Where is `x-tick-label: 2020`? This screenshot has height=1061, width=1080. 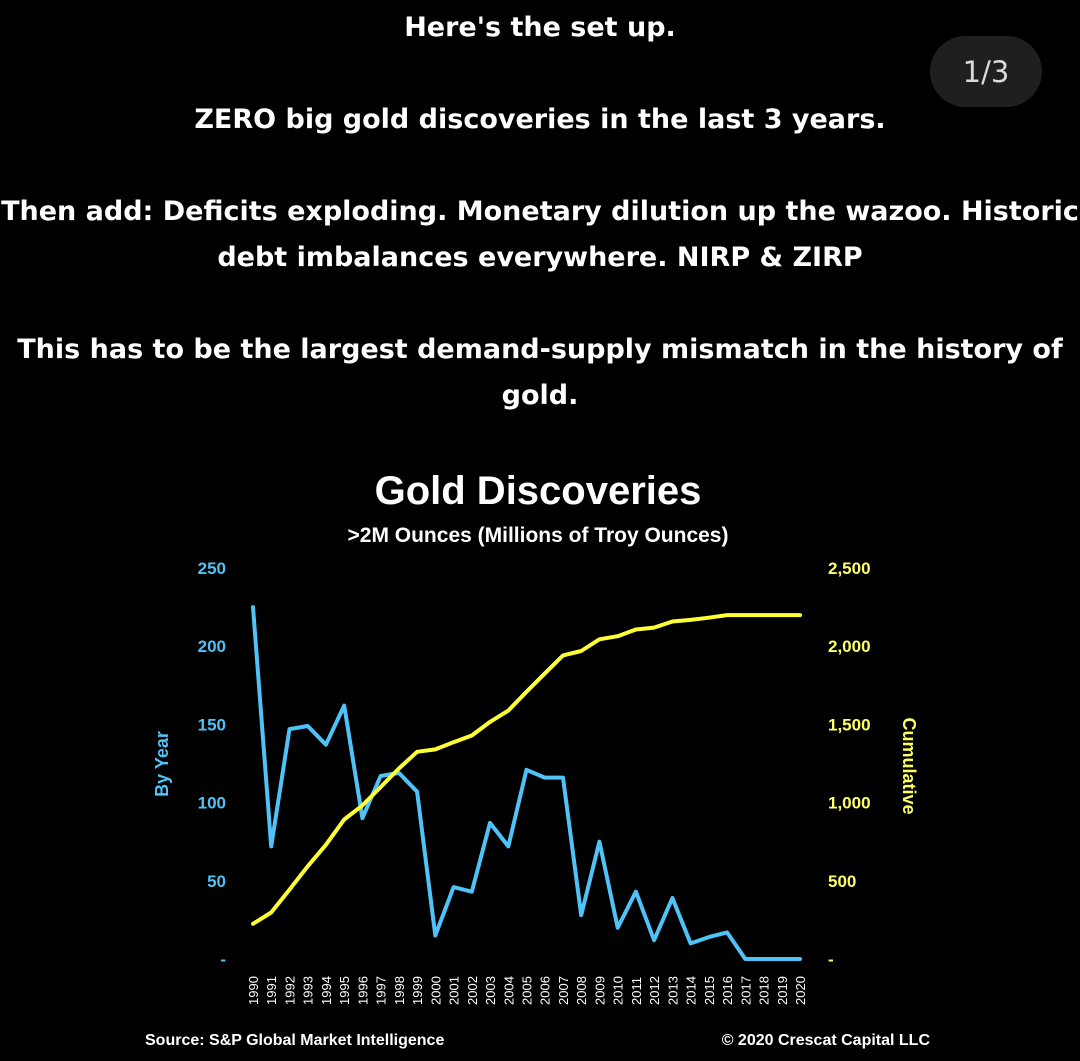
x-tick-label: 2020 is located at coordinates (800, 990).